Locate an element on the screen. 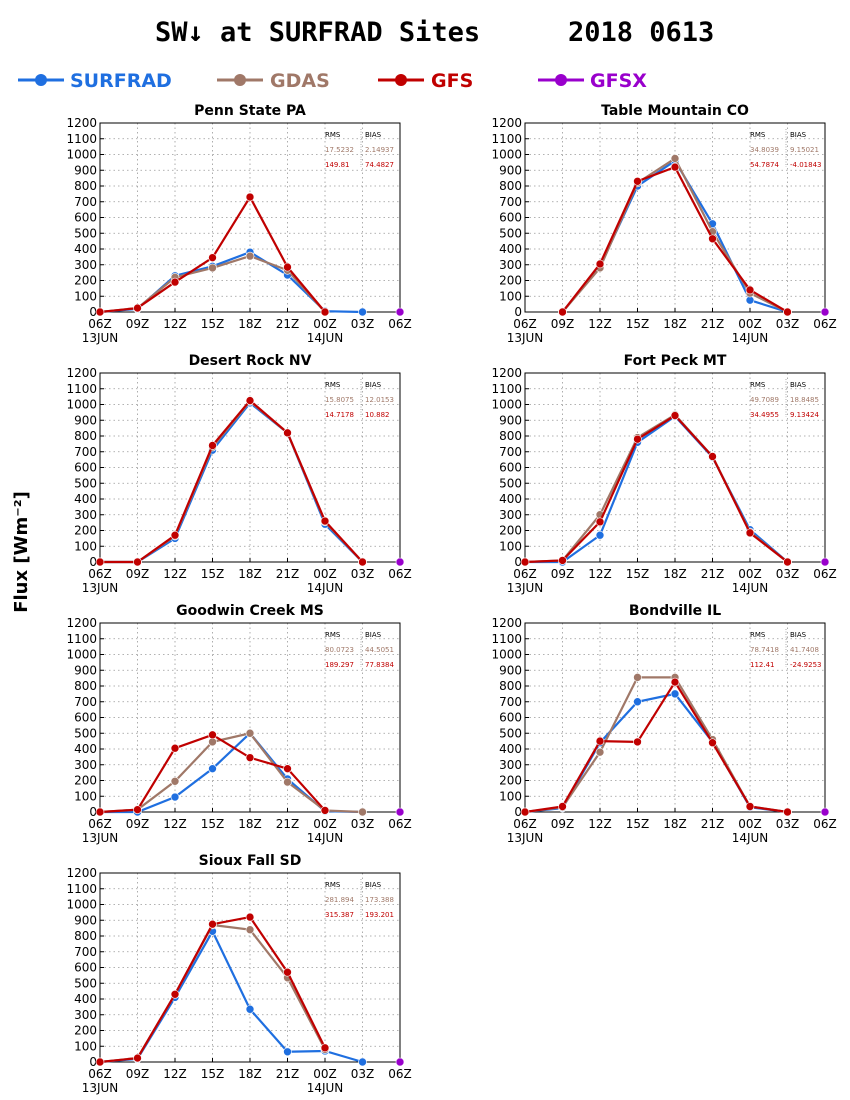 The image size is (850, 1100). legend-item-gfsx: GFSX is located at coordinates (592, 81).